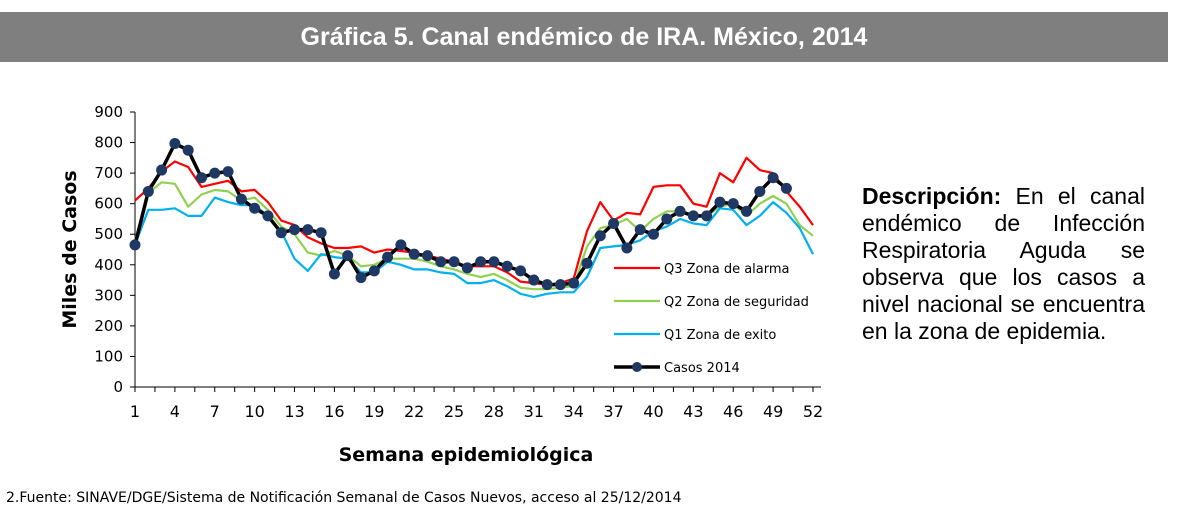 This screenshot has height=520, width=1194. I want to click on x-tick-label: 13, so click(294, 411).